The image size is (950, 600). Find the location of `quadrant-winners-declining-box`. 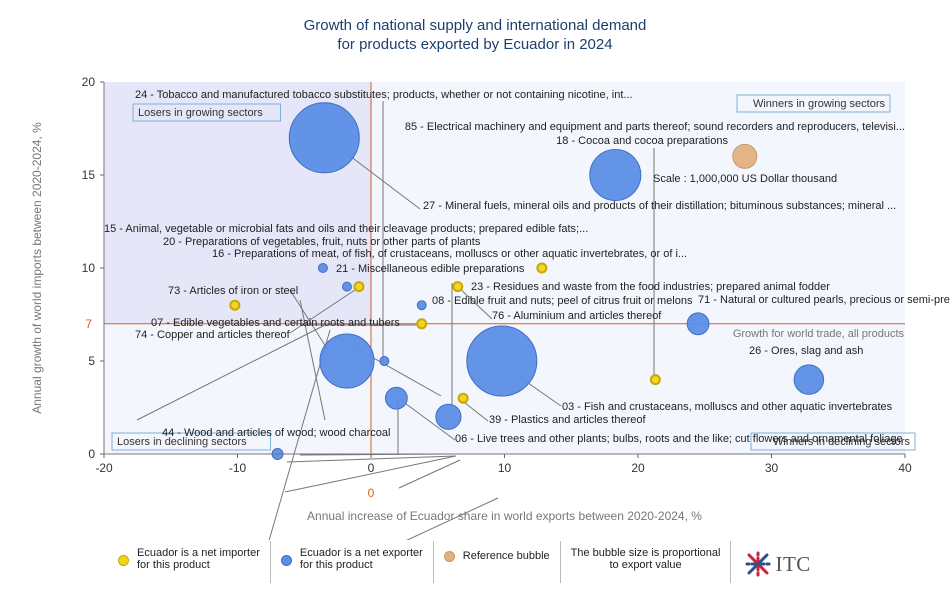

quadrant-winners-declining-box is located at coordinates (833, 441).